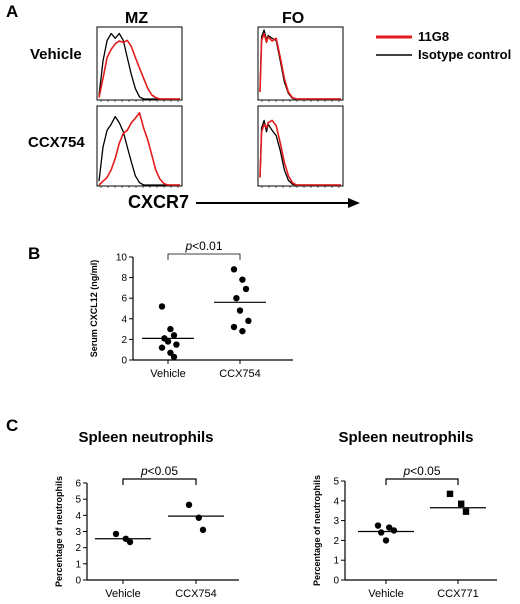 The width and height of the screenshot is (520, 604). Describe the element at coordinates (159, 202) in the screenshot. I see `axis-label-cxcr7: CXCR7` at that location.